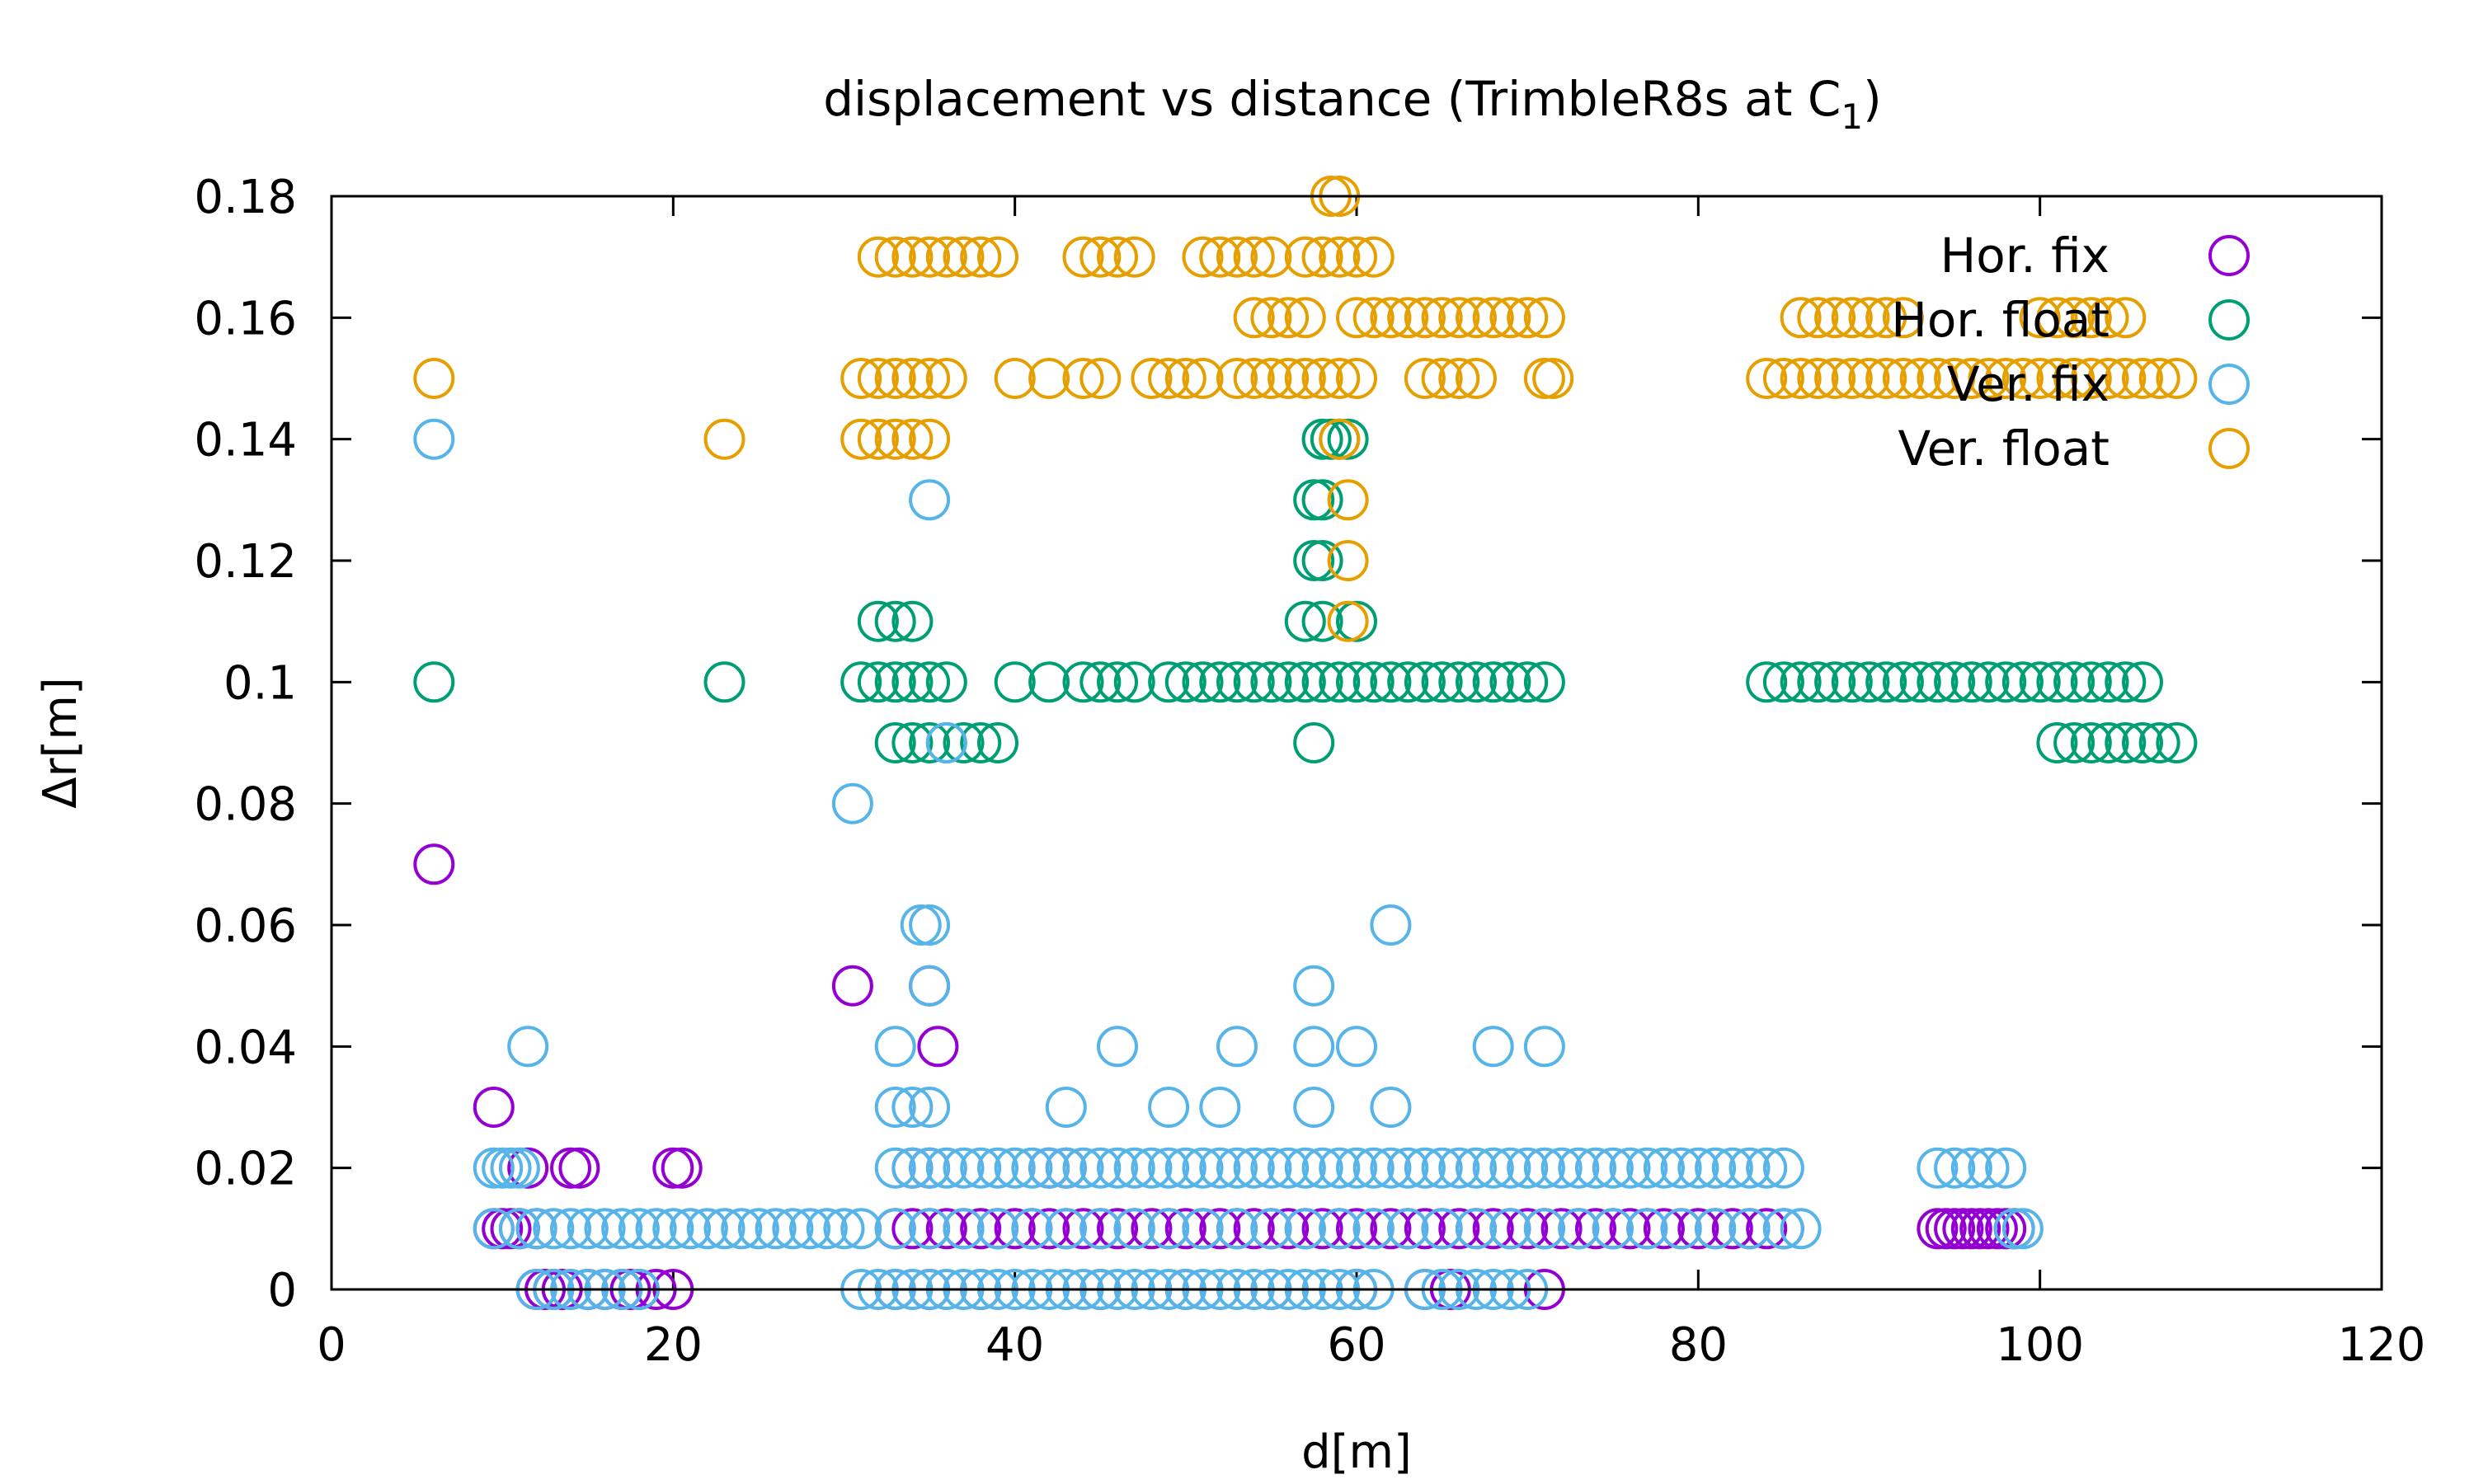 This screenshot has width=2474, height=1484. I want to click on x-tick-label: 100, so click(2040, 1345).